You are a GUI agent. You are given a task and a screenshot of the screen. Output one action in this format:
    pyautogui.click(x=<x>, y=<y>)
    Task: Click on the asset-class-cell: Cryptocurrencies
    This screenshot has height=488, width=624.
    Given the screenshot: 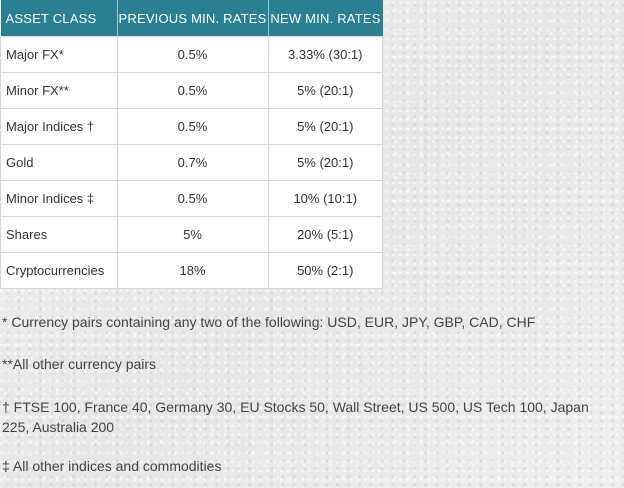 What is the action you would take?
    pyautogui.click(x=59, y=270)
    